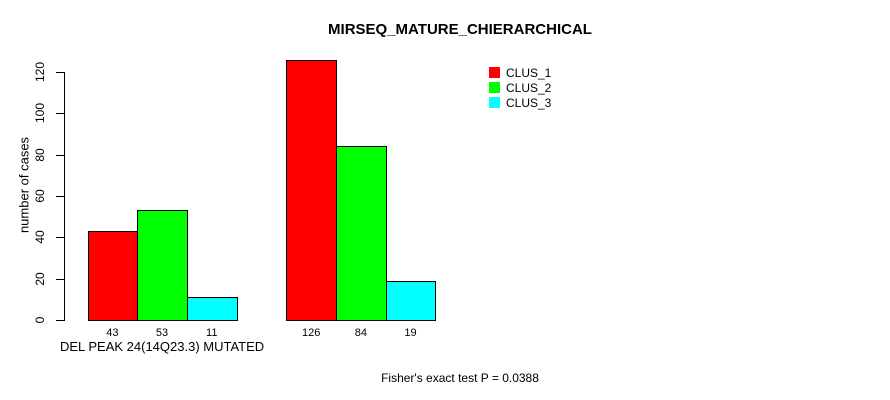 The height and width of the screenshot is (400, 890). What do you see at coordinates (311, 333) in the screenshot?
I see `bar-value-label: 126` at bounding box center [311, 333].